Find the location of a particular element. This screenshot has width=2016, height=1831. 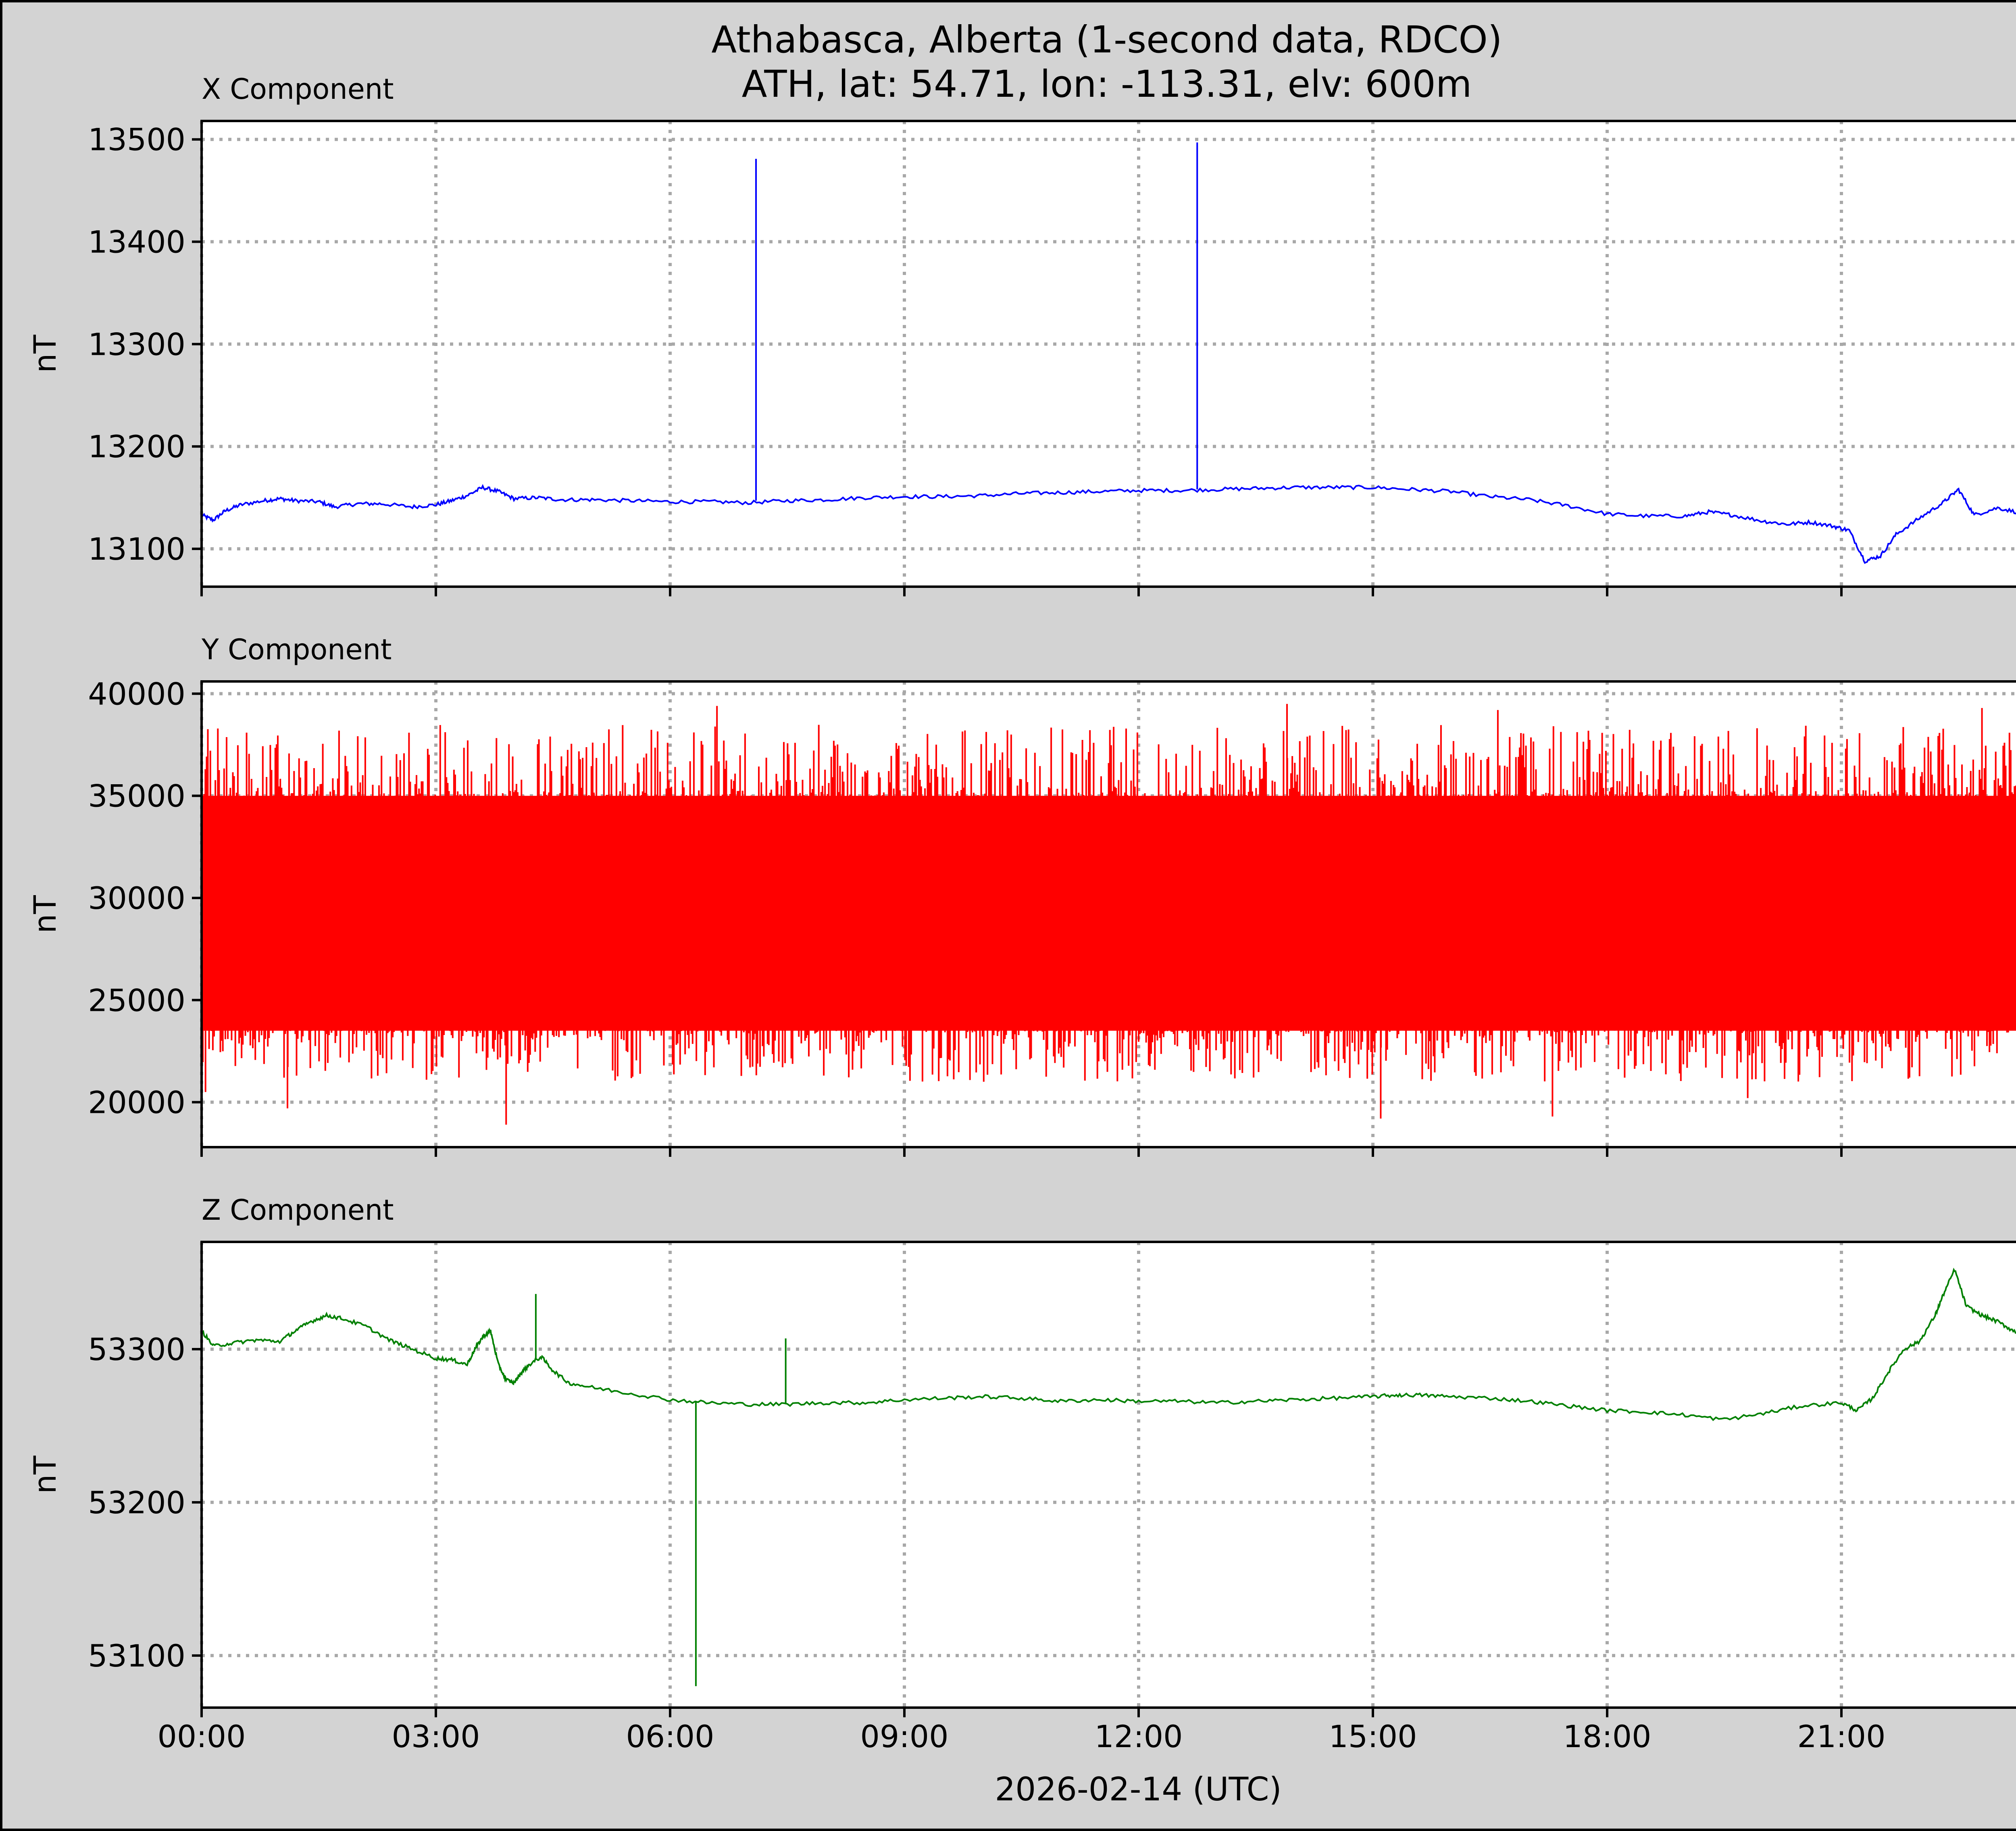

x-tick-label: 09:00 is located at coordinates (904, 1736).